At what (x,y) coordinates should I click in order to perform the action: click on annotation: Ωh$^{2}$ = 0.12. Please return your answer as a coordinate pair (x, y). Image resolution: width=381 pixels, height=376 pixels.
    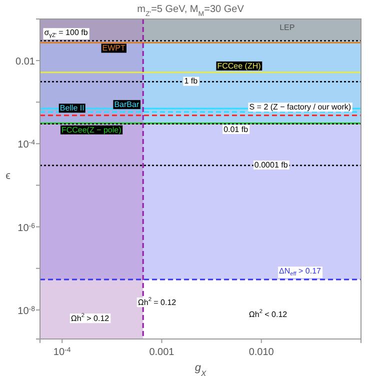
    Looking at the image, I should click on (157, 302).